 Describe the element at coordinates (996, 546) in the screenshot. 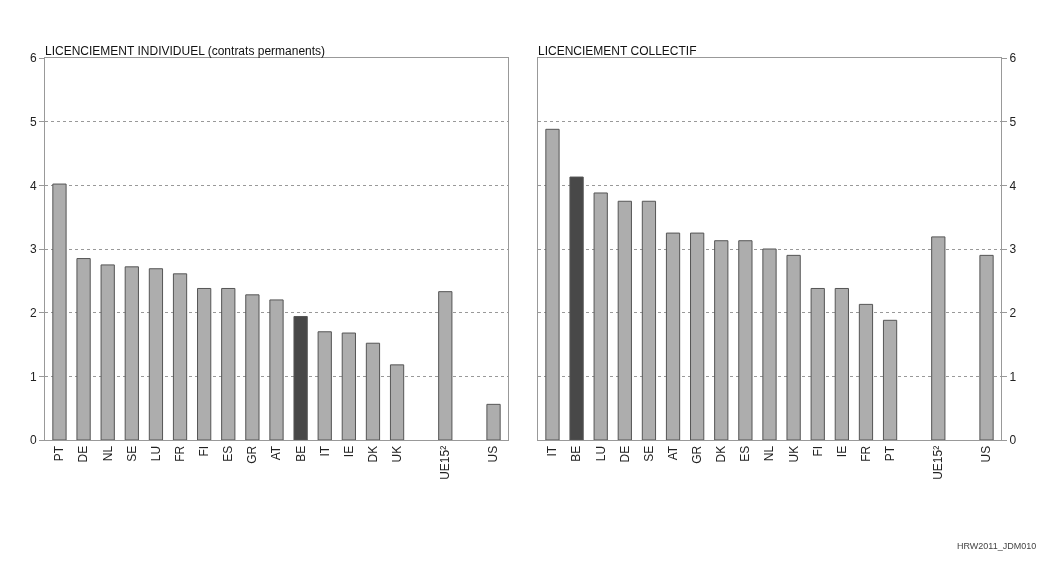

I see `text: HRW2011_JDM010` at that location.